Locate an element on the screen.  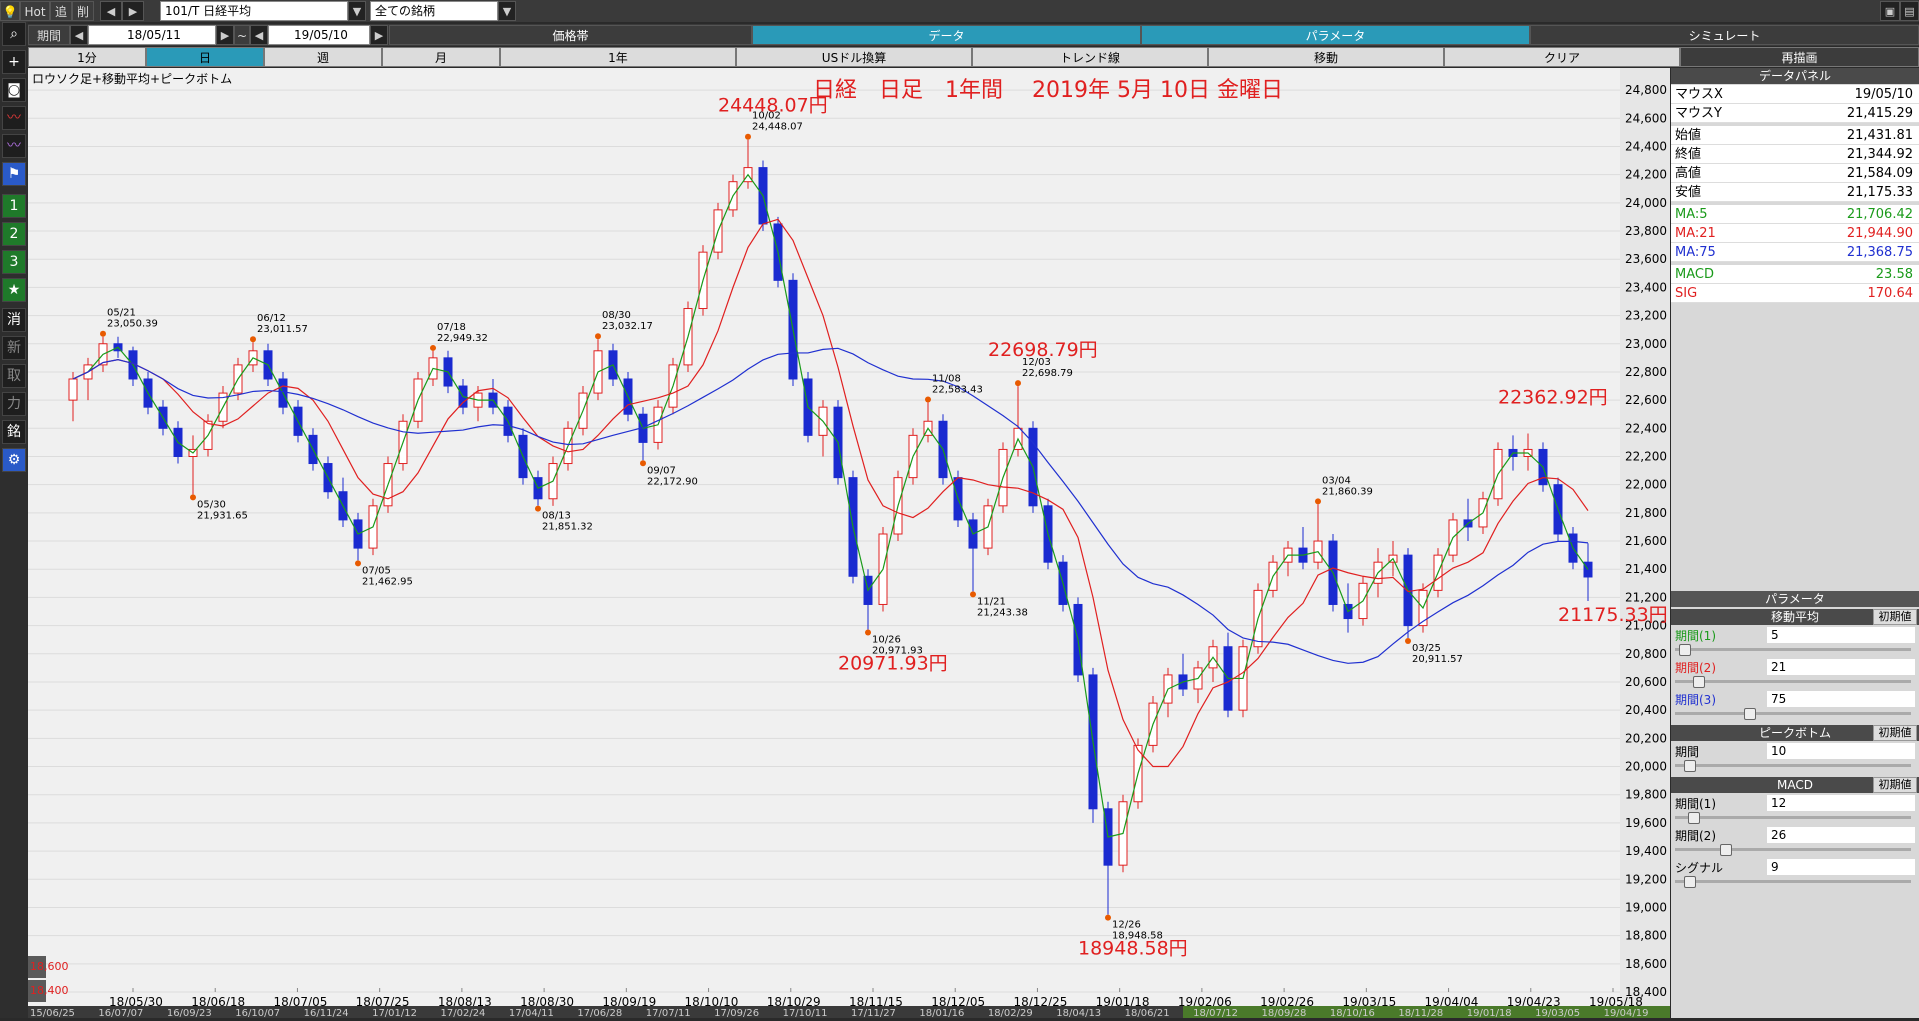
y-tick-label: 23,200 is located at coordinates (1646, 316).